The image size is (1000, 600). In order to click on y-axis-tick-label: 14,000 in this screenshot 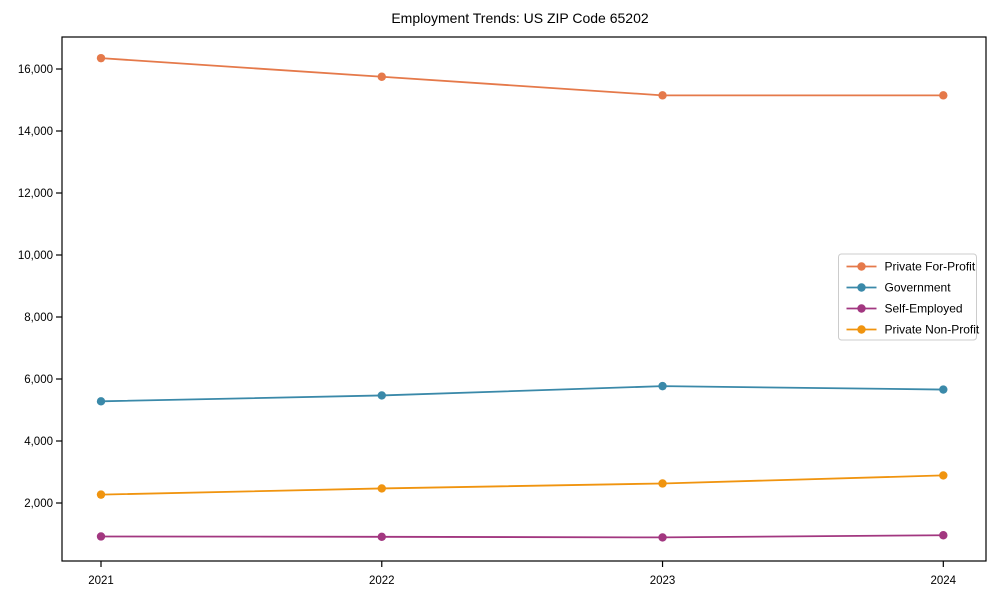, I will do `click(35, 132)`.